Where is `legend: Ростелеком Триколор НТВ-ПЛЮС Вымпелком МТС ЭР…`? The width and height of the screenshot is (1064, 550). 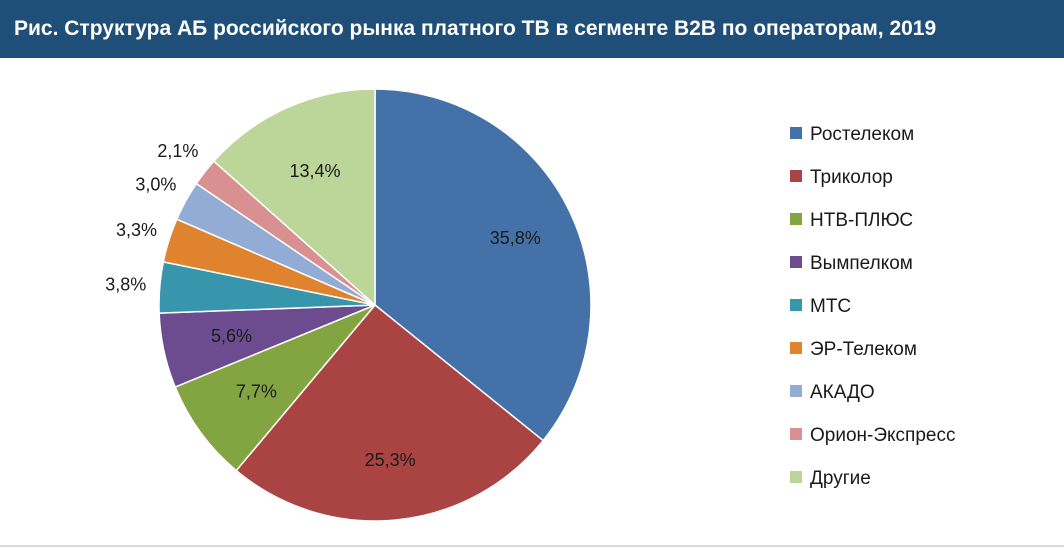
legend: Ростелеком Триколор НТВ-ПЛЮС Вымпелком МТС ЭР… is located at coordinates (872, 306).